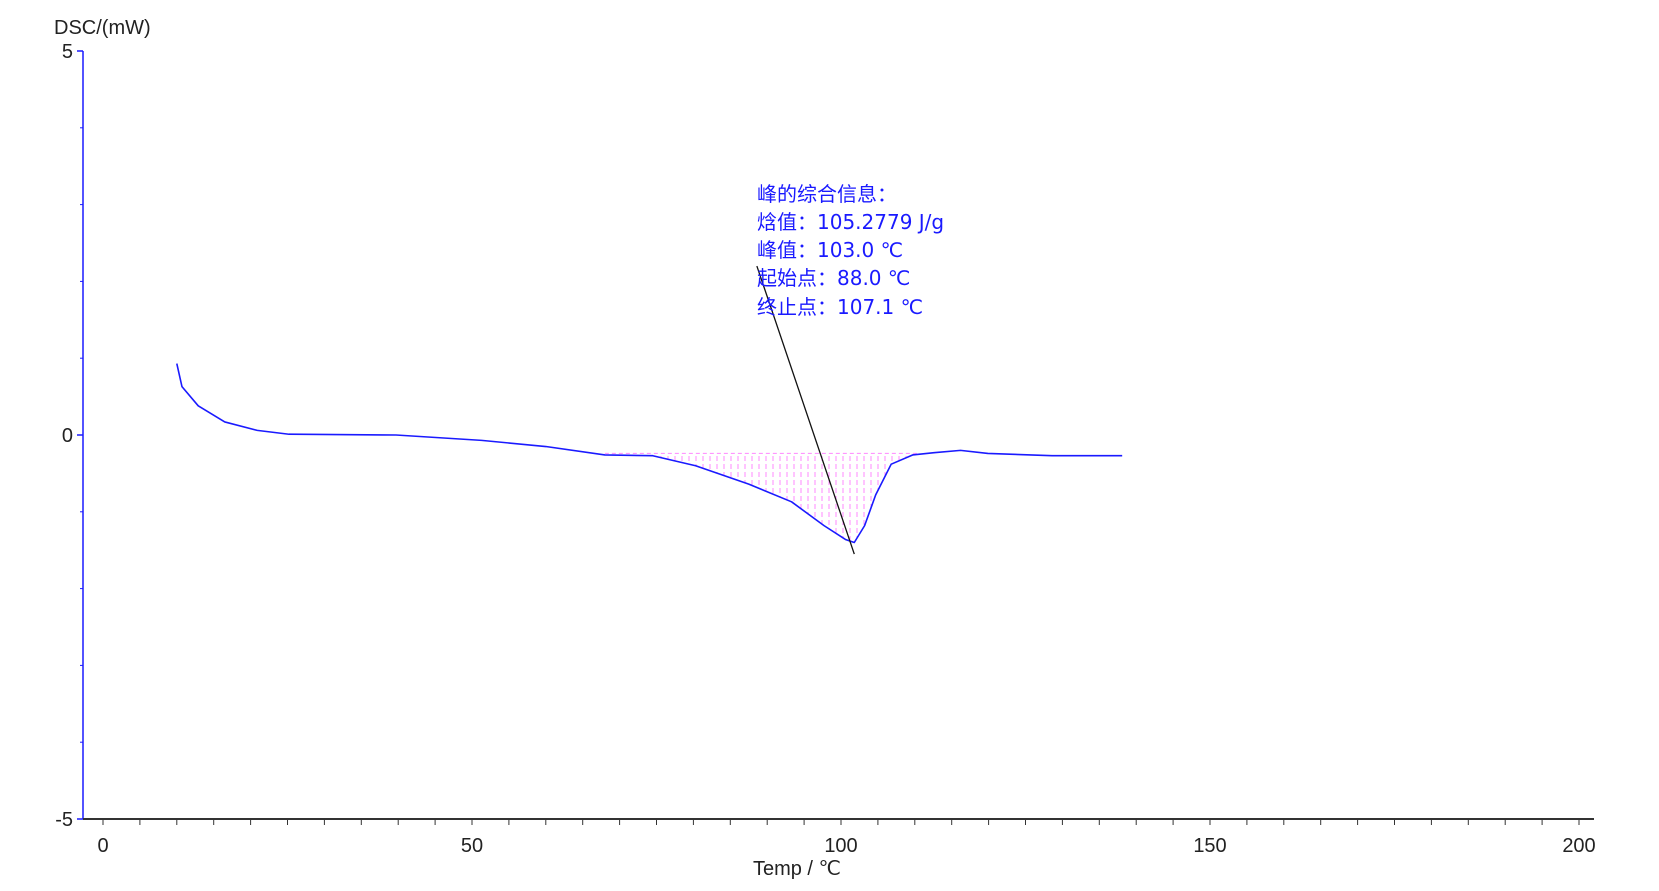 This screenshot has height=891, width=1659. I want to click on y-tick-label: 0, so click(67, 436).